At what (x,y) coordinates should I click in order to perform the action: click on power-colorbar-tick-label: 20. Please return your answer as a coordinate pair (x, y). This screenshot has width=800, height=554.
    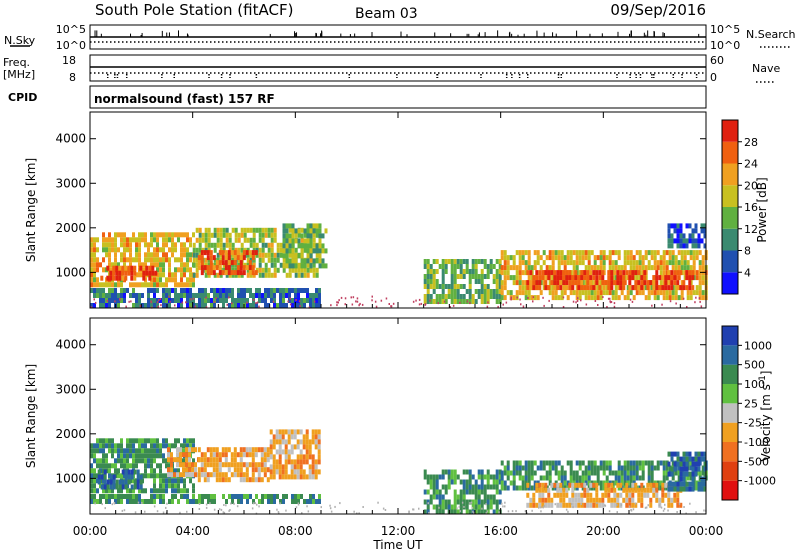
    Looking at the image, I should click on (751, 185).